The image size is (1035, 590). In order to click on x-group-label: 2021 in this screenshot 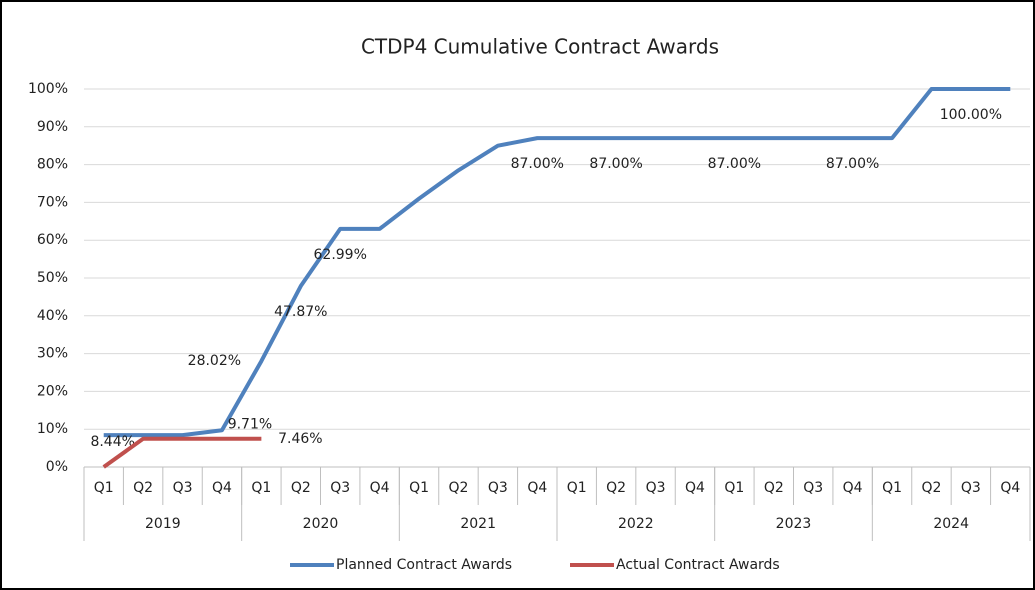, I will do `click(478, 524)`.